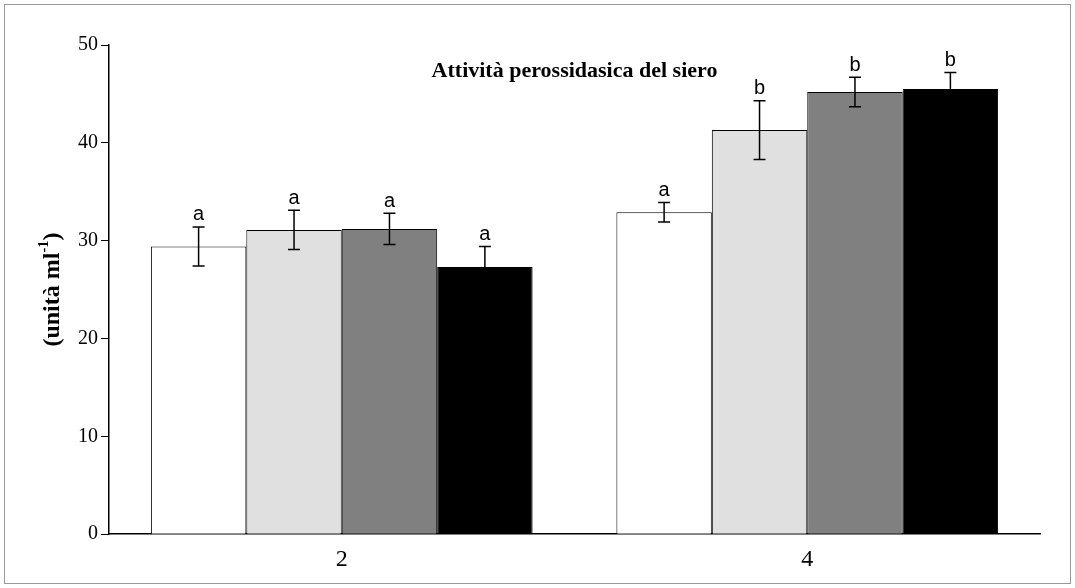  What do you see at coordinates (88, 141) in the screenshot?
I see `y-tick-label: 40` at bounding box center [88, 141].